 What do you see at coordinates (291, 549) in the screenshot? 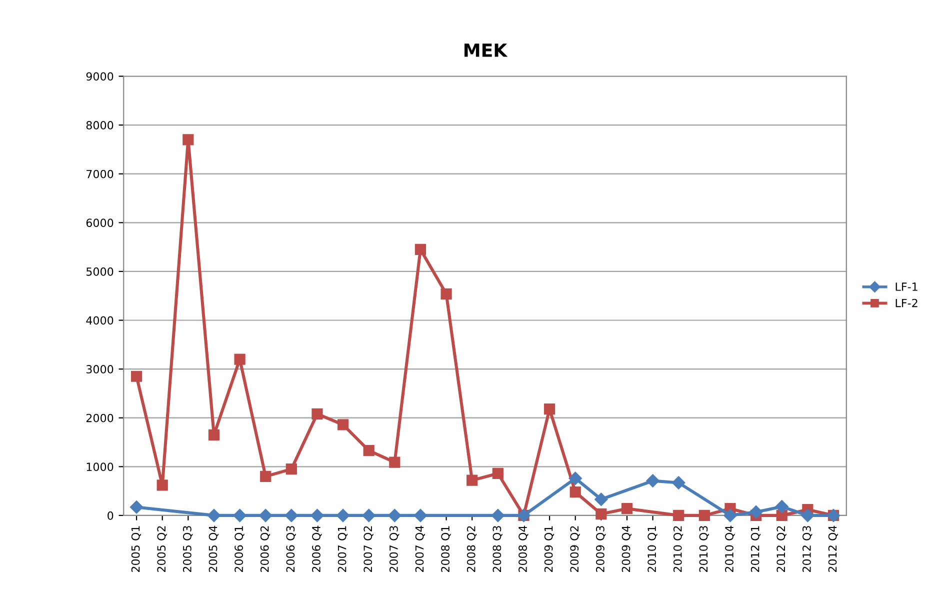
I see `x-tick-label: 2006 Q3` at bounding box center [291, 549].